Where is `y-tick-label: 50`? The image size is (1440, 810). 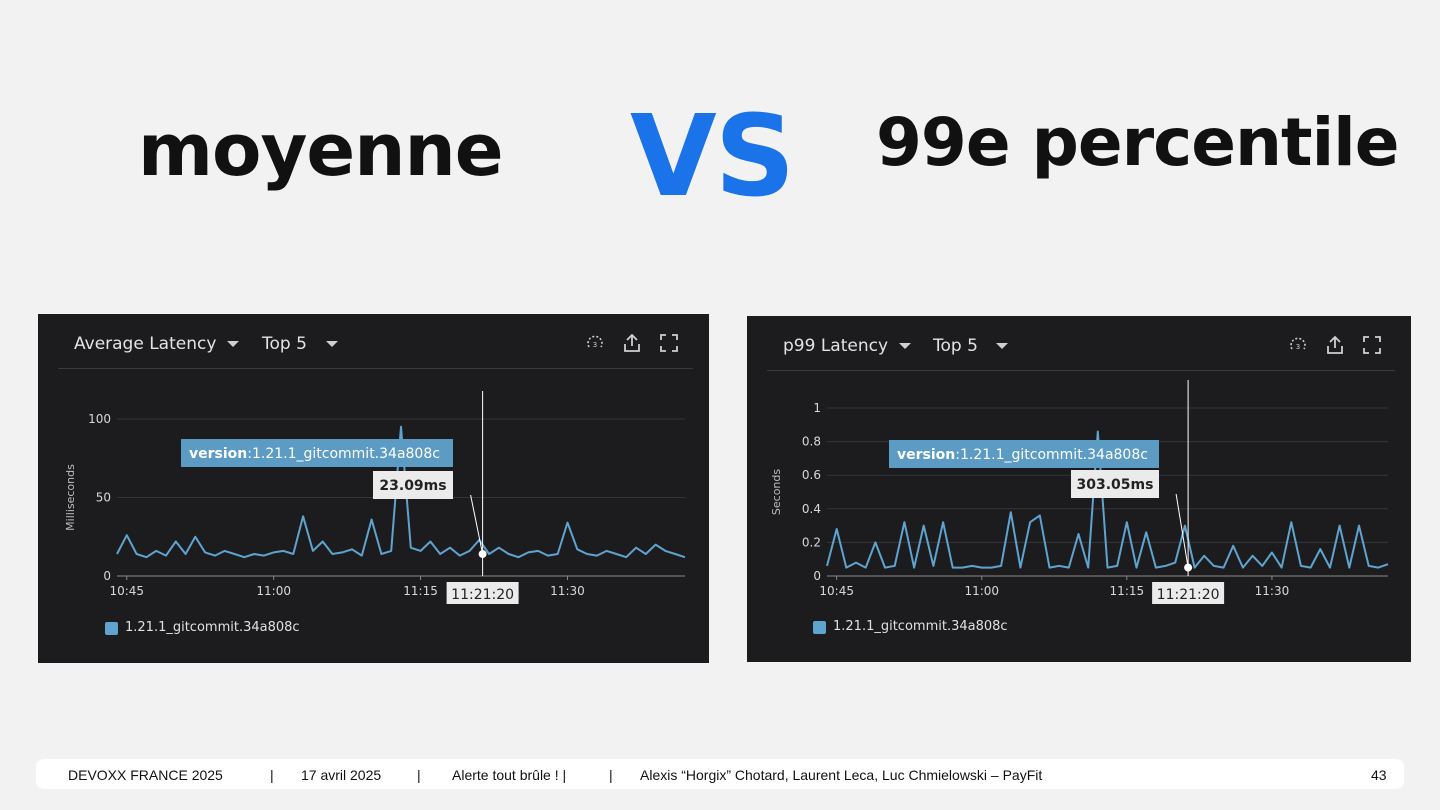
y-tick-label: 50 is located at coordinates (103, 498).